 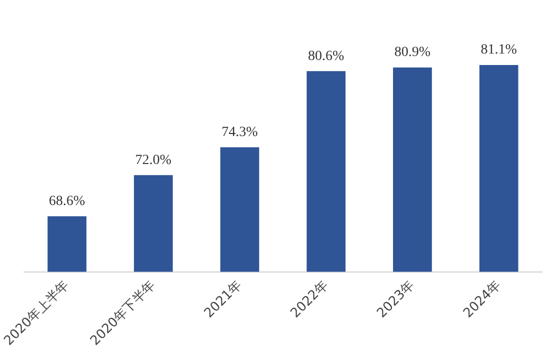 What do you see at coordinates (326, 56) in the screenshot?
I see `data-label: 80.6%` at bounding box center [326, 56].